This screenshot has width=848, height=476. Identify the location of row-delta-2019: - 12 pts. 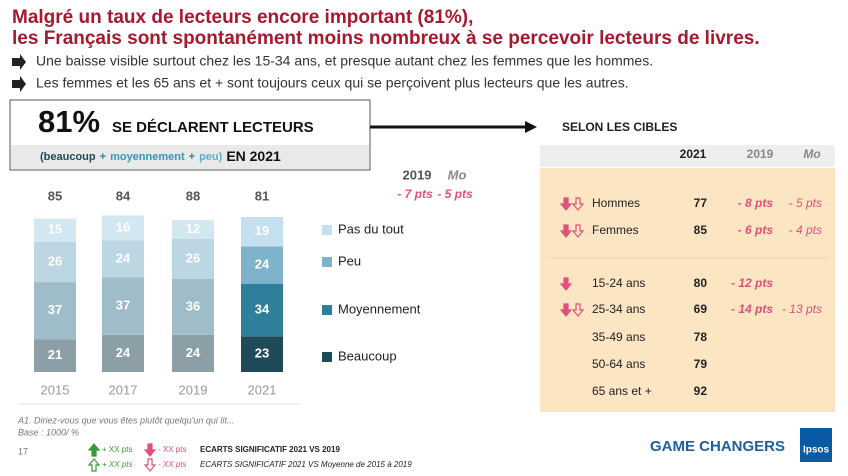
(752, 283).